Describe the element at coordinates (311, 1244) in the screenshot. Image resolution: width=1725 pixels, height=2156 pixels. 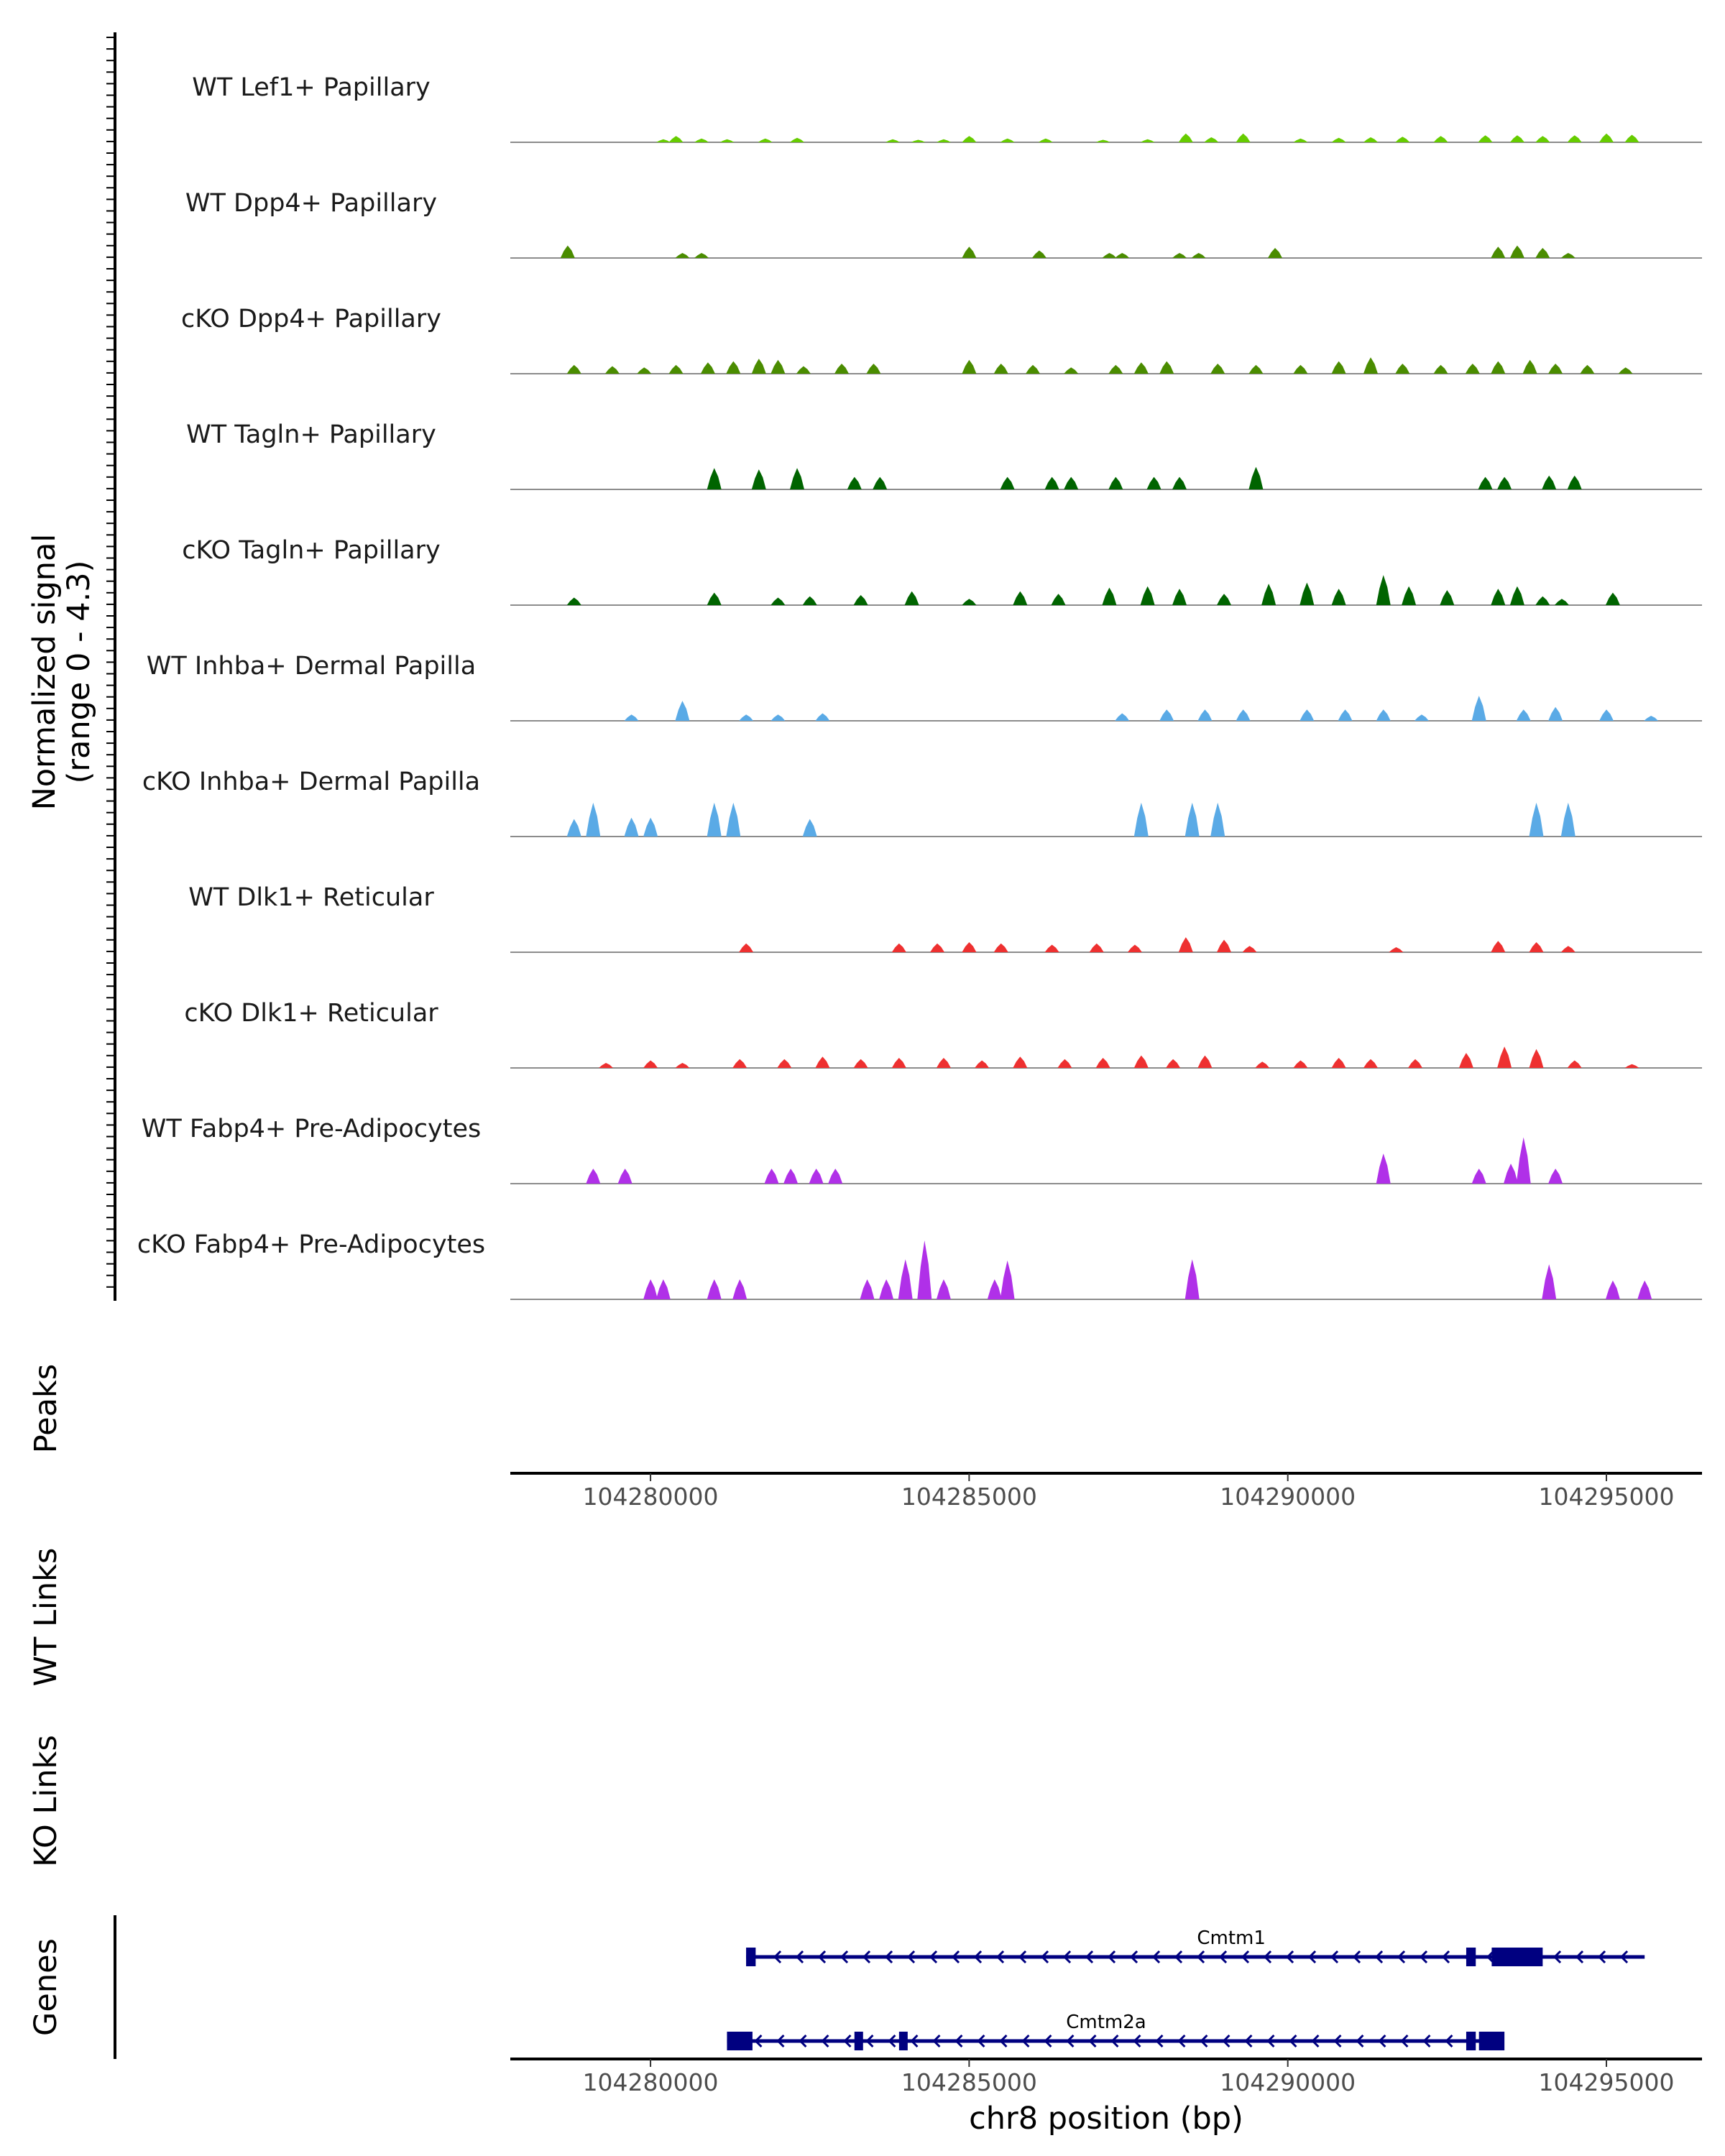
I see `track-label: cKO Fabp4+ Pre-Adipocytes` at that location.